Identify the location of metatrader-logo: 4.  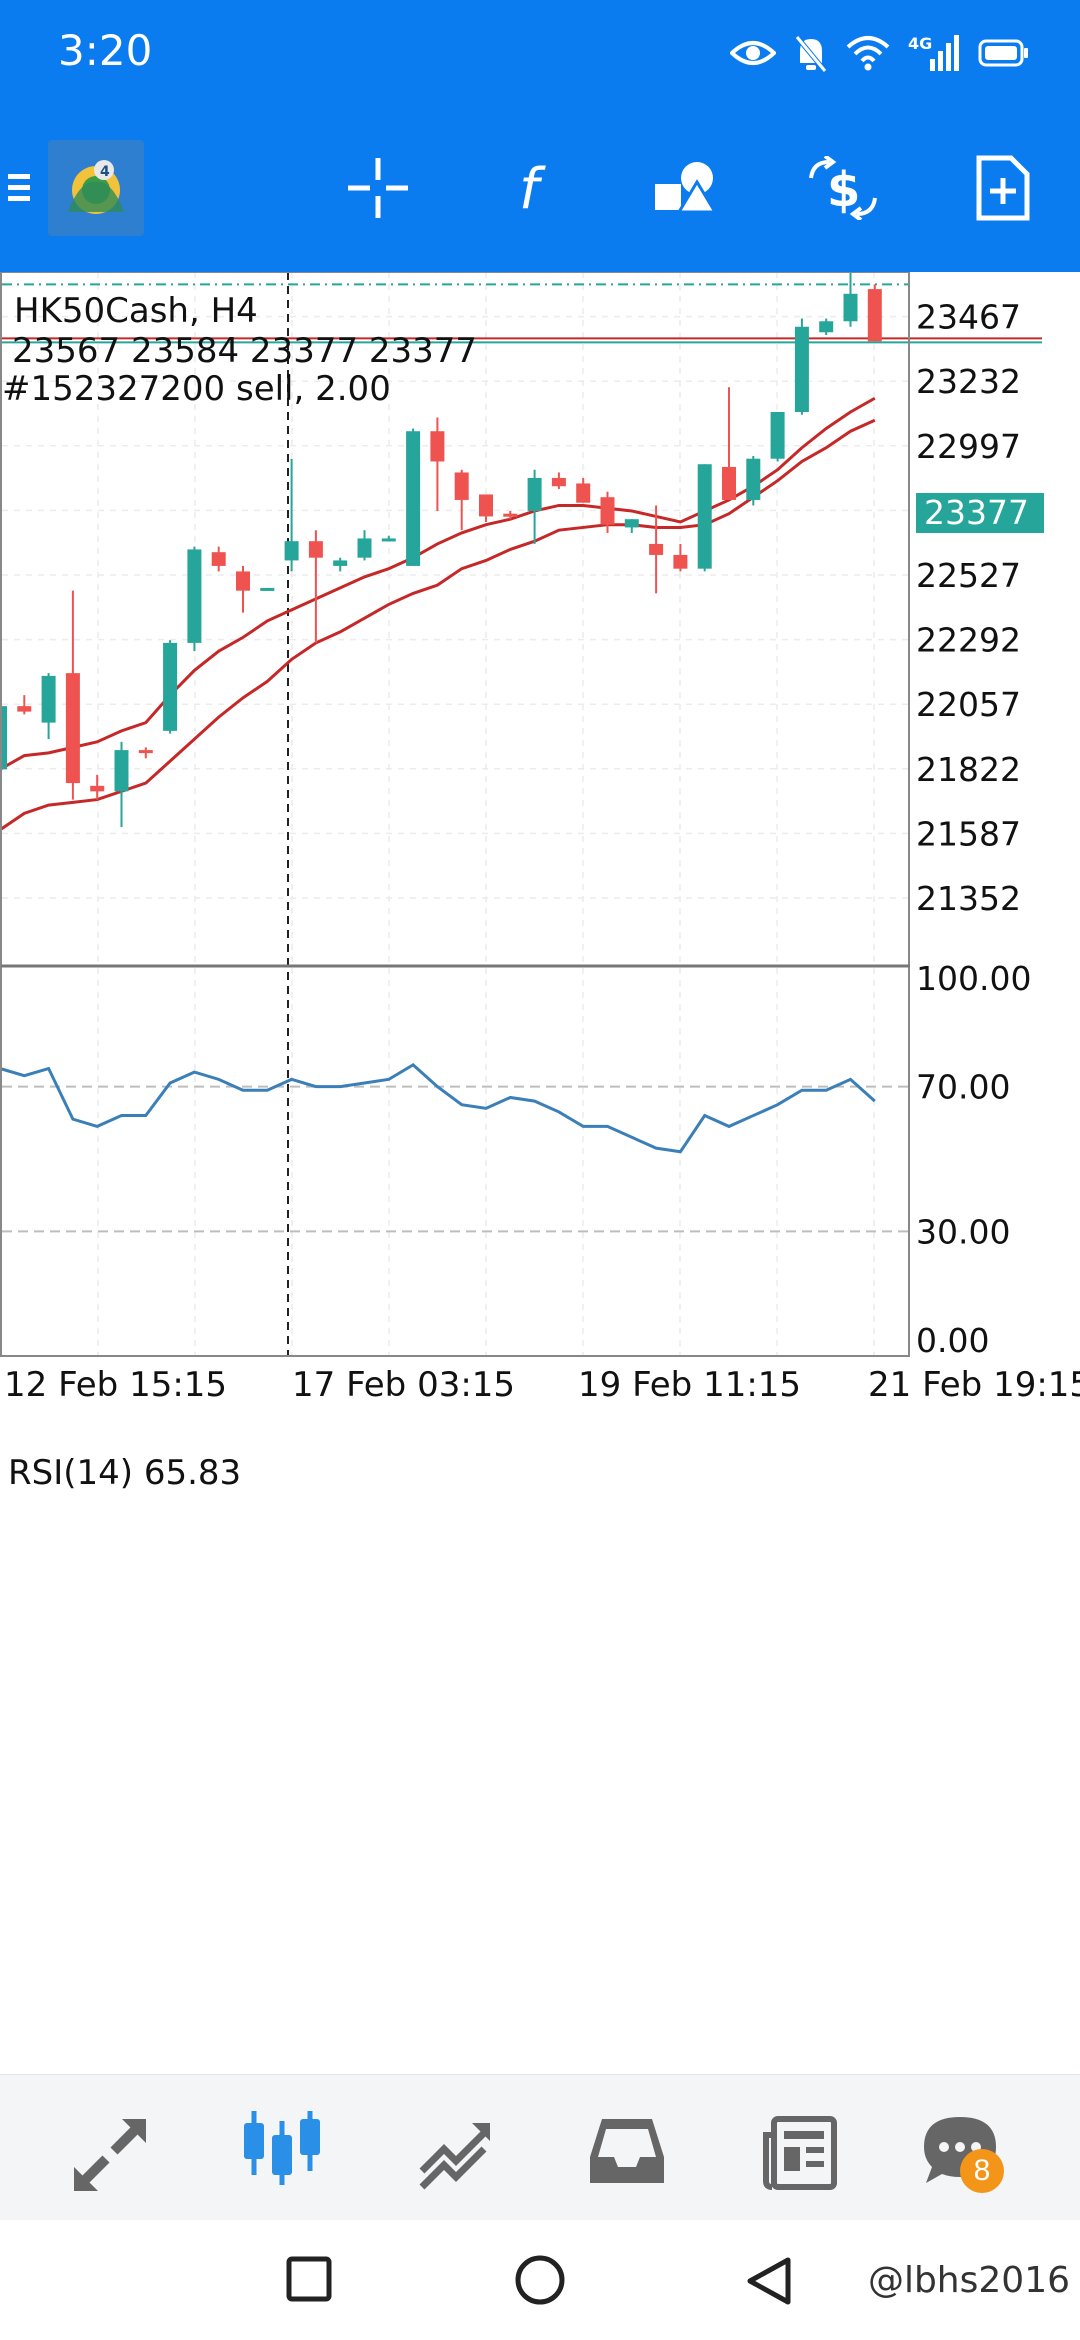
(96, 188).